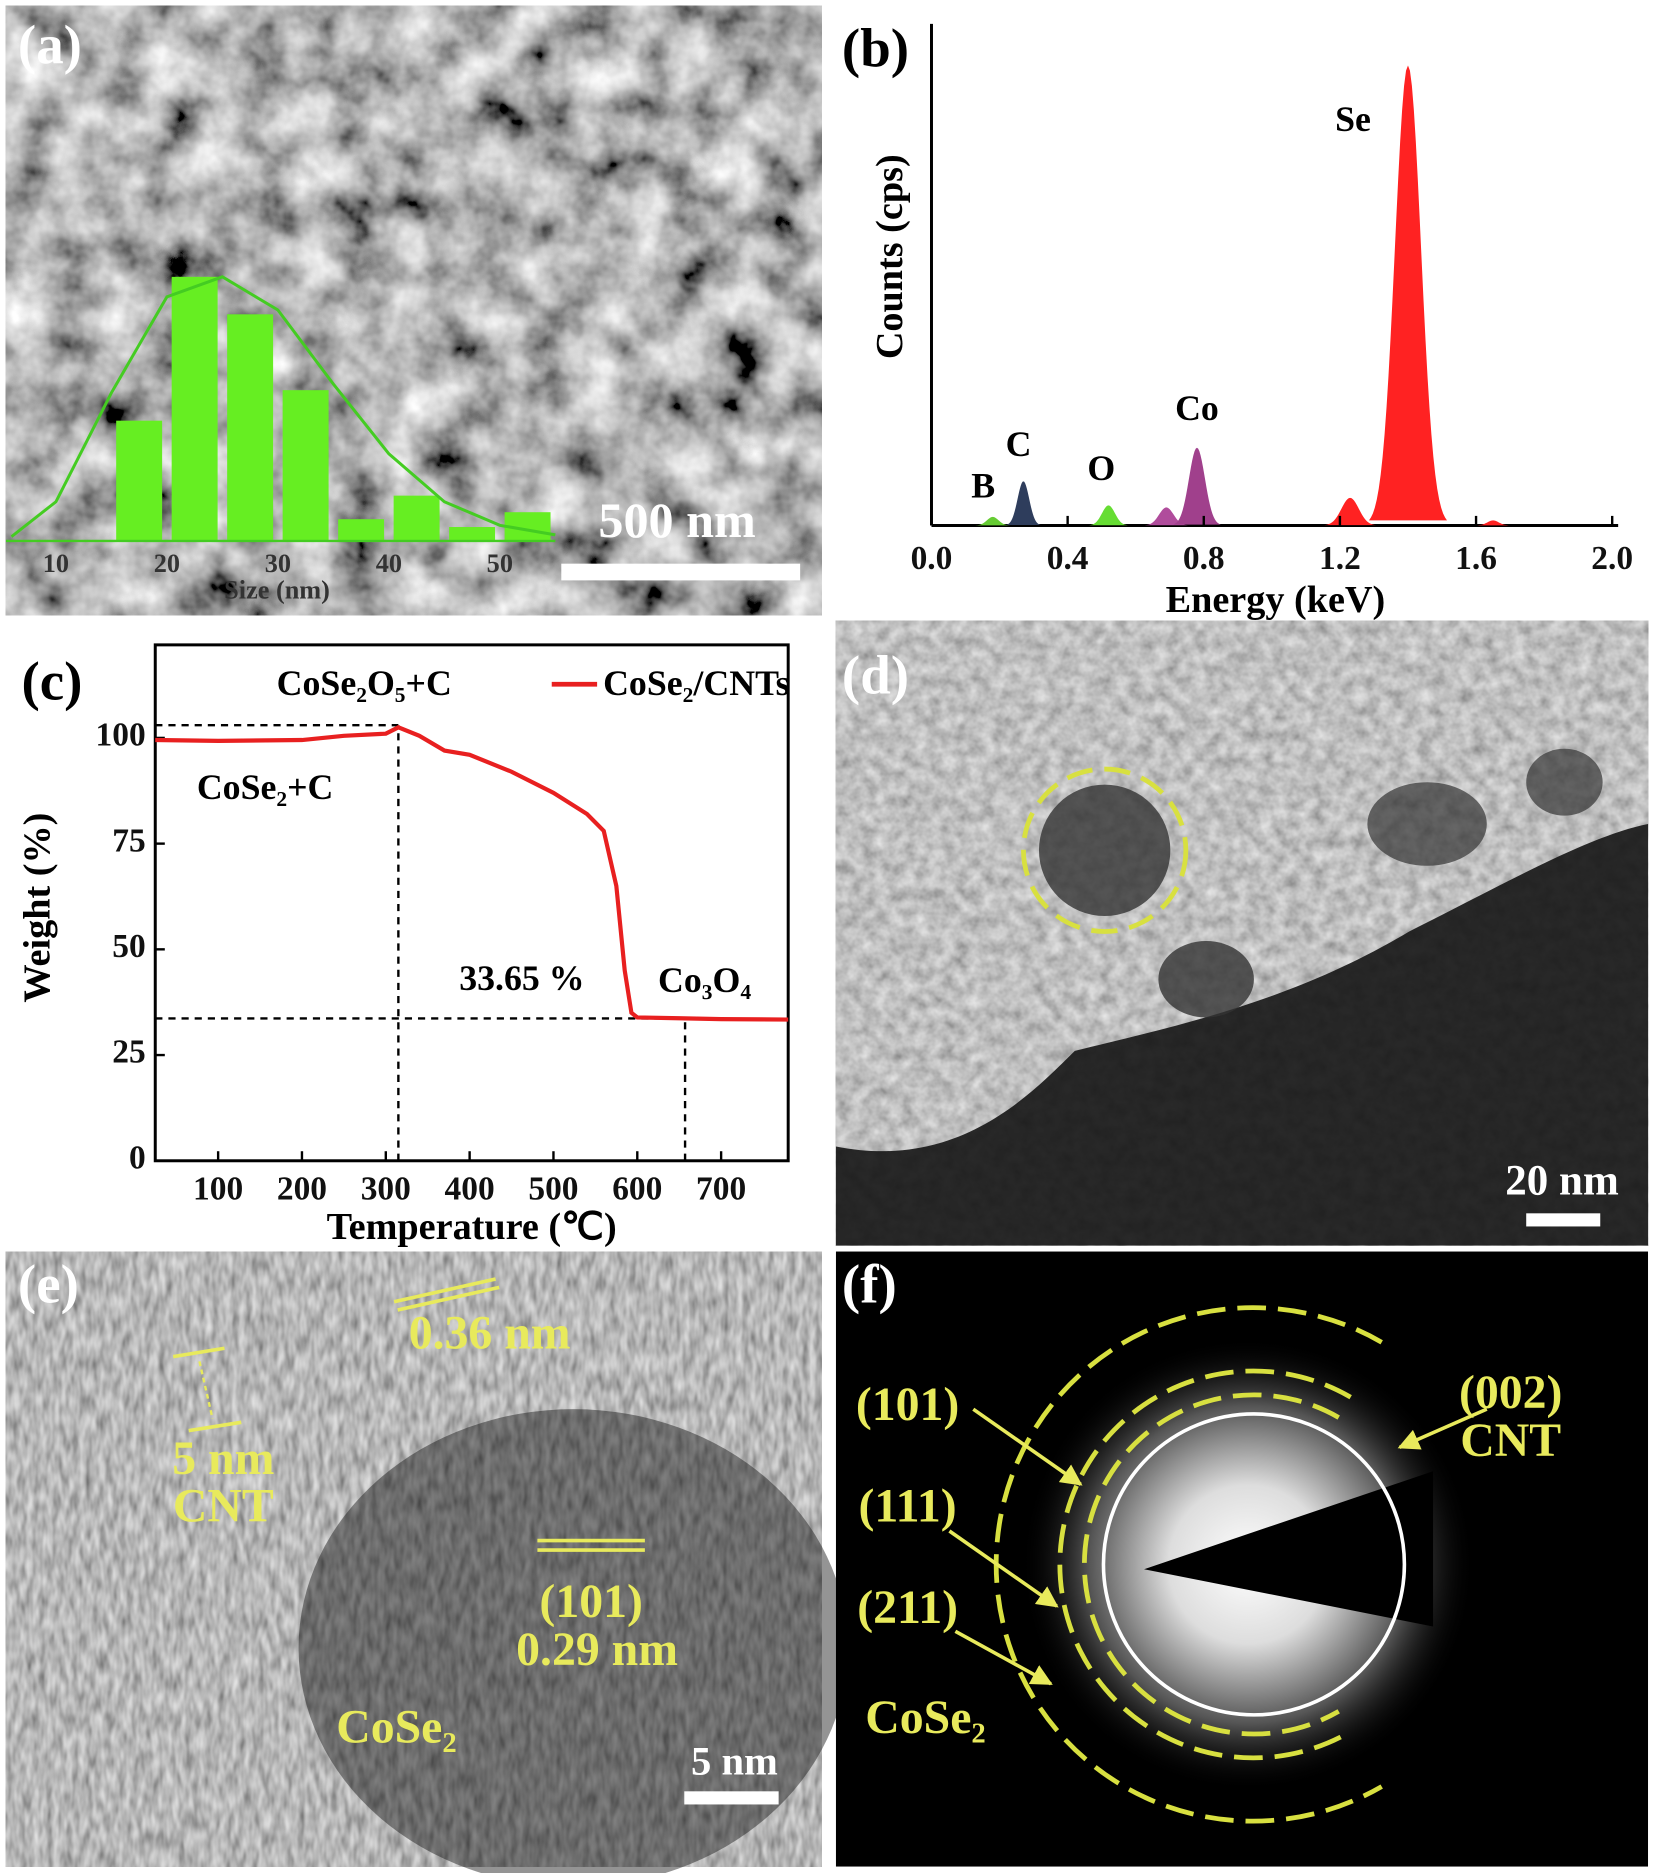 This screenshot has height=1873, width=1654. I want to click on scale-bar-label: 500 nm, so click(676, 520).